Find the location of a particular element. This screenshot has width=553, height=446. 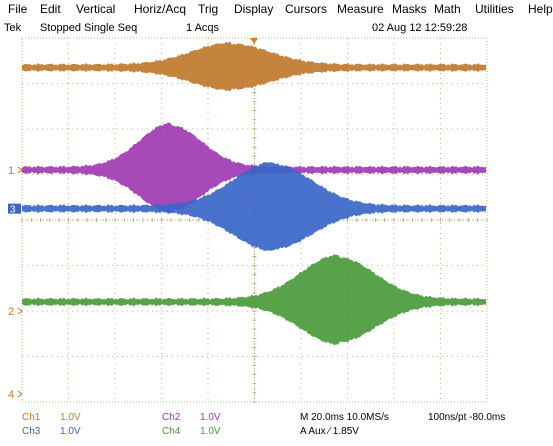

brand-label: Tek is located at coordinates (13, 28).